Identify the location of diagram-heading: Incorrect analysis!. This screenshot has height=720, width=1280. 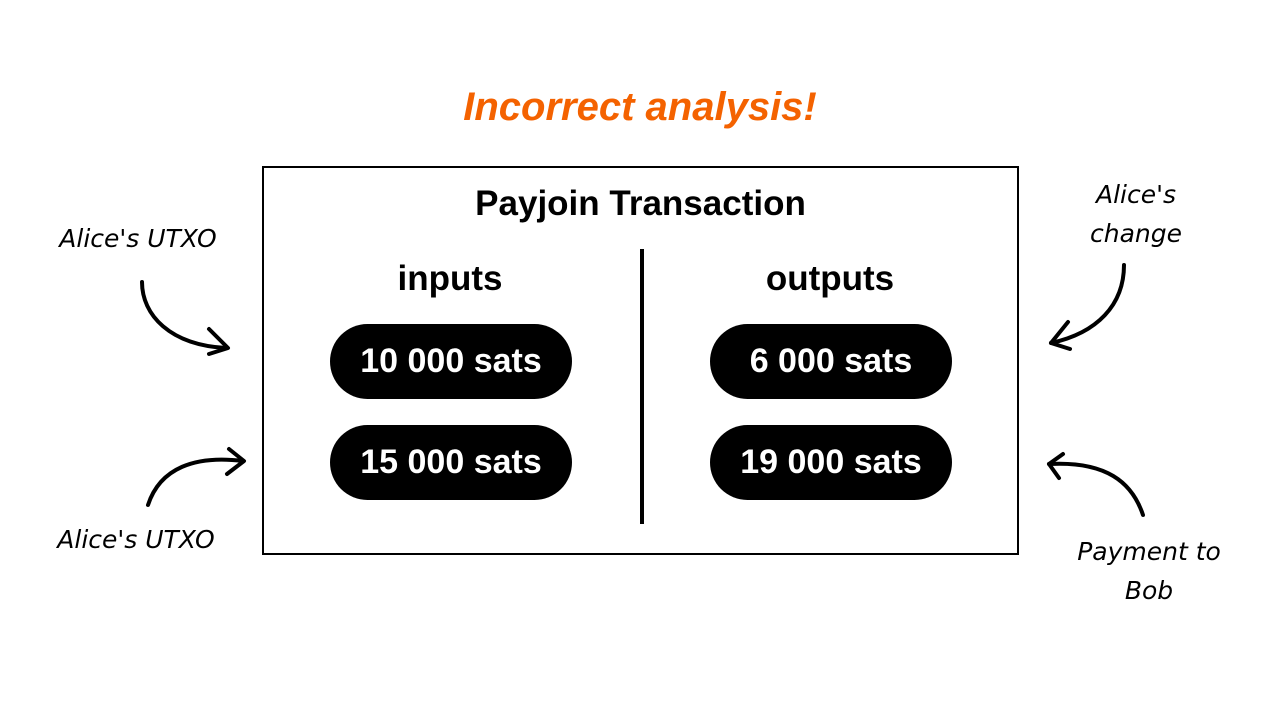
(640, 107).